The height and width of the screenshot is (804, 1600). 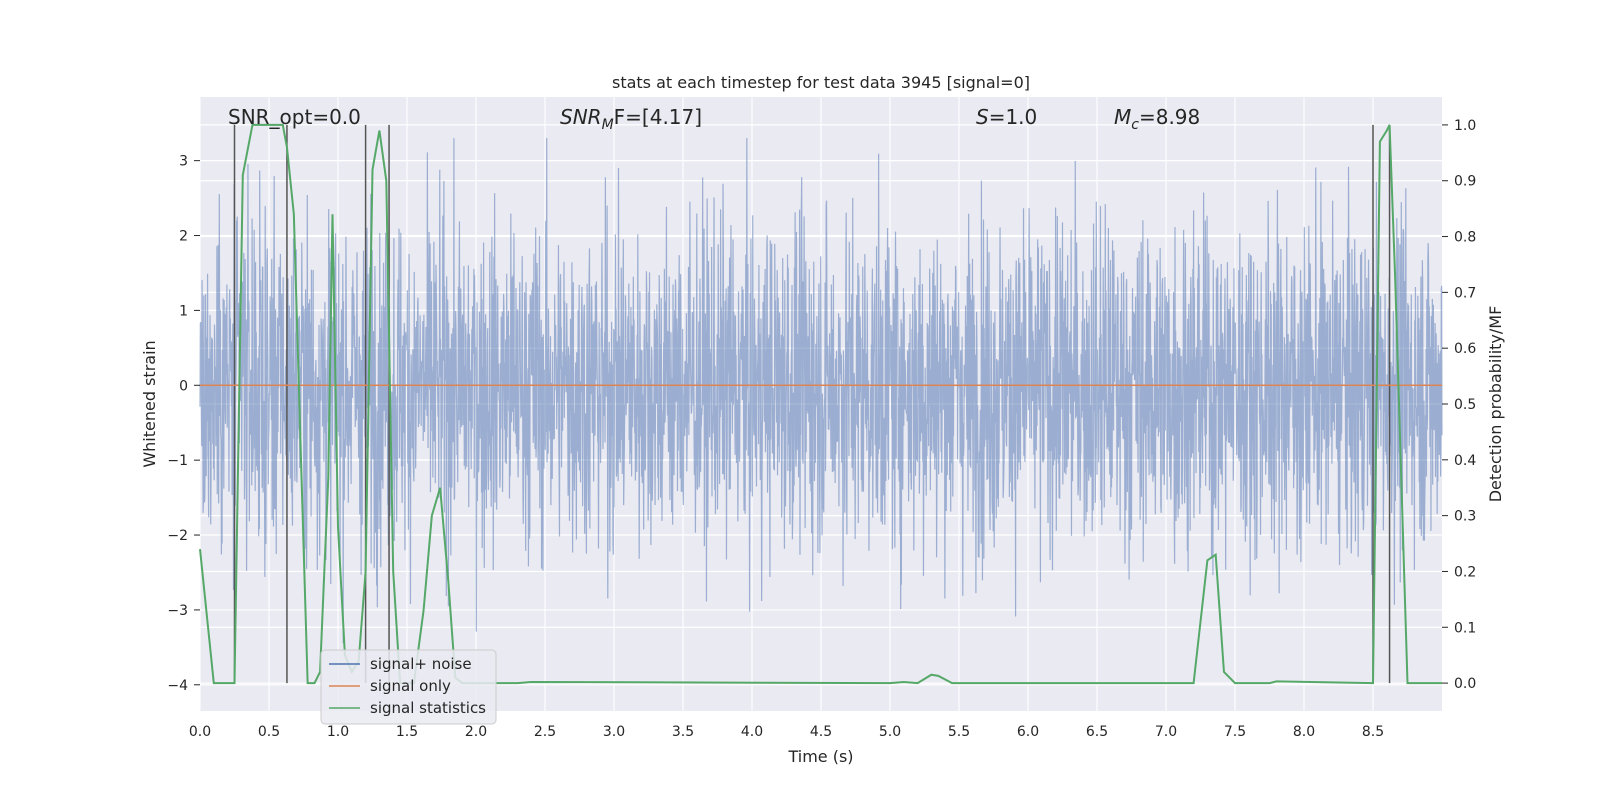 I want to click on y-tick-label-left: −2, so click(x=177, y=536).